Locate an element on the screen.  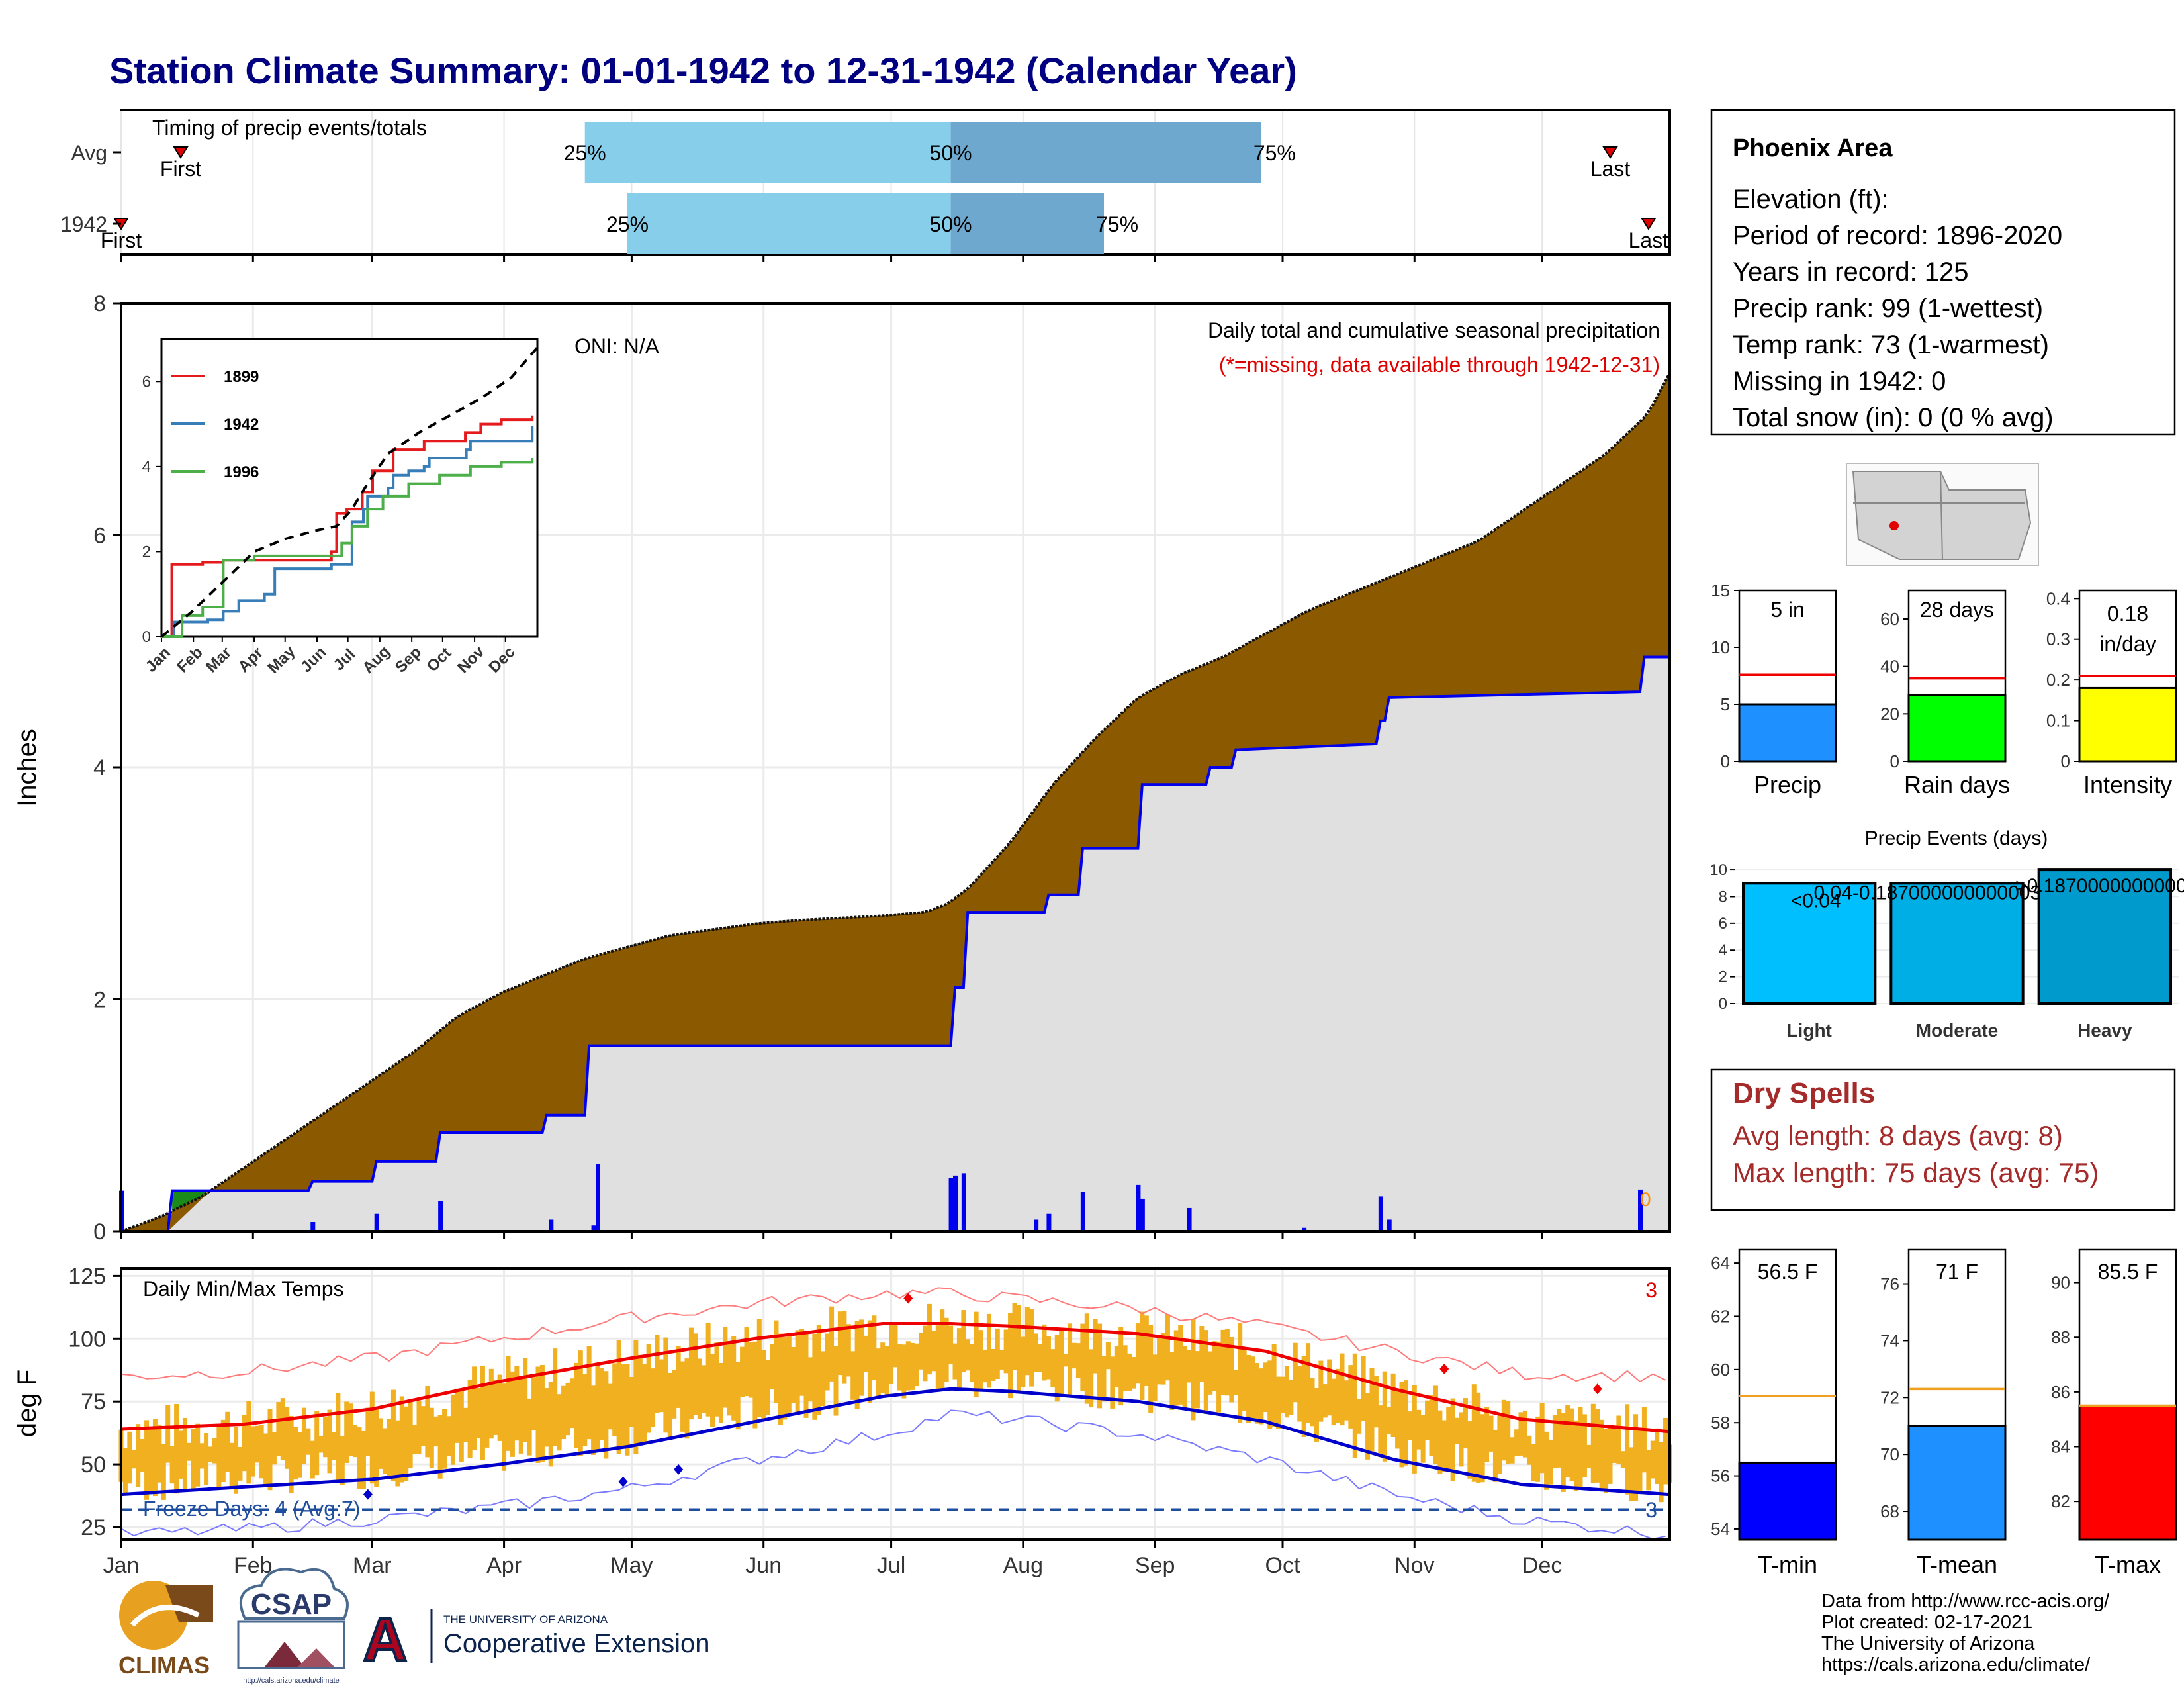
station-info-line: Elevation (ft): is located at coordinates (1811, 199).